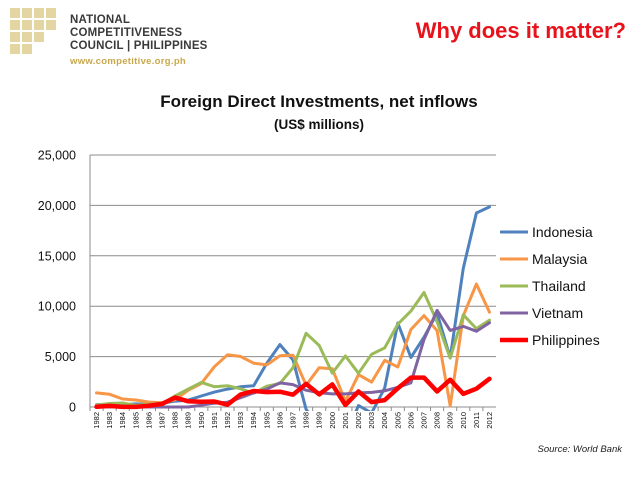  I want to click on x-tick-label: 1985, so click(135, 420).